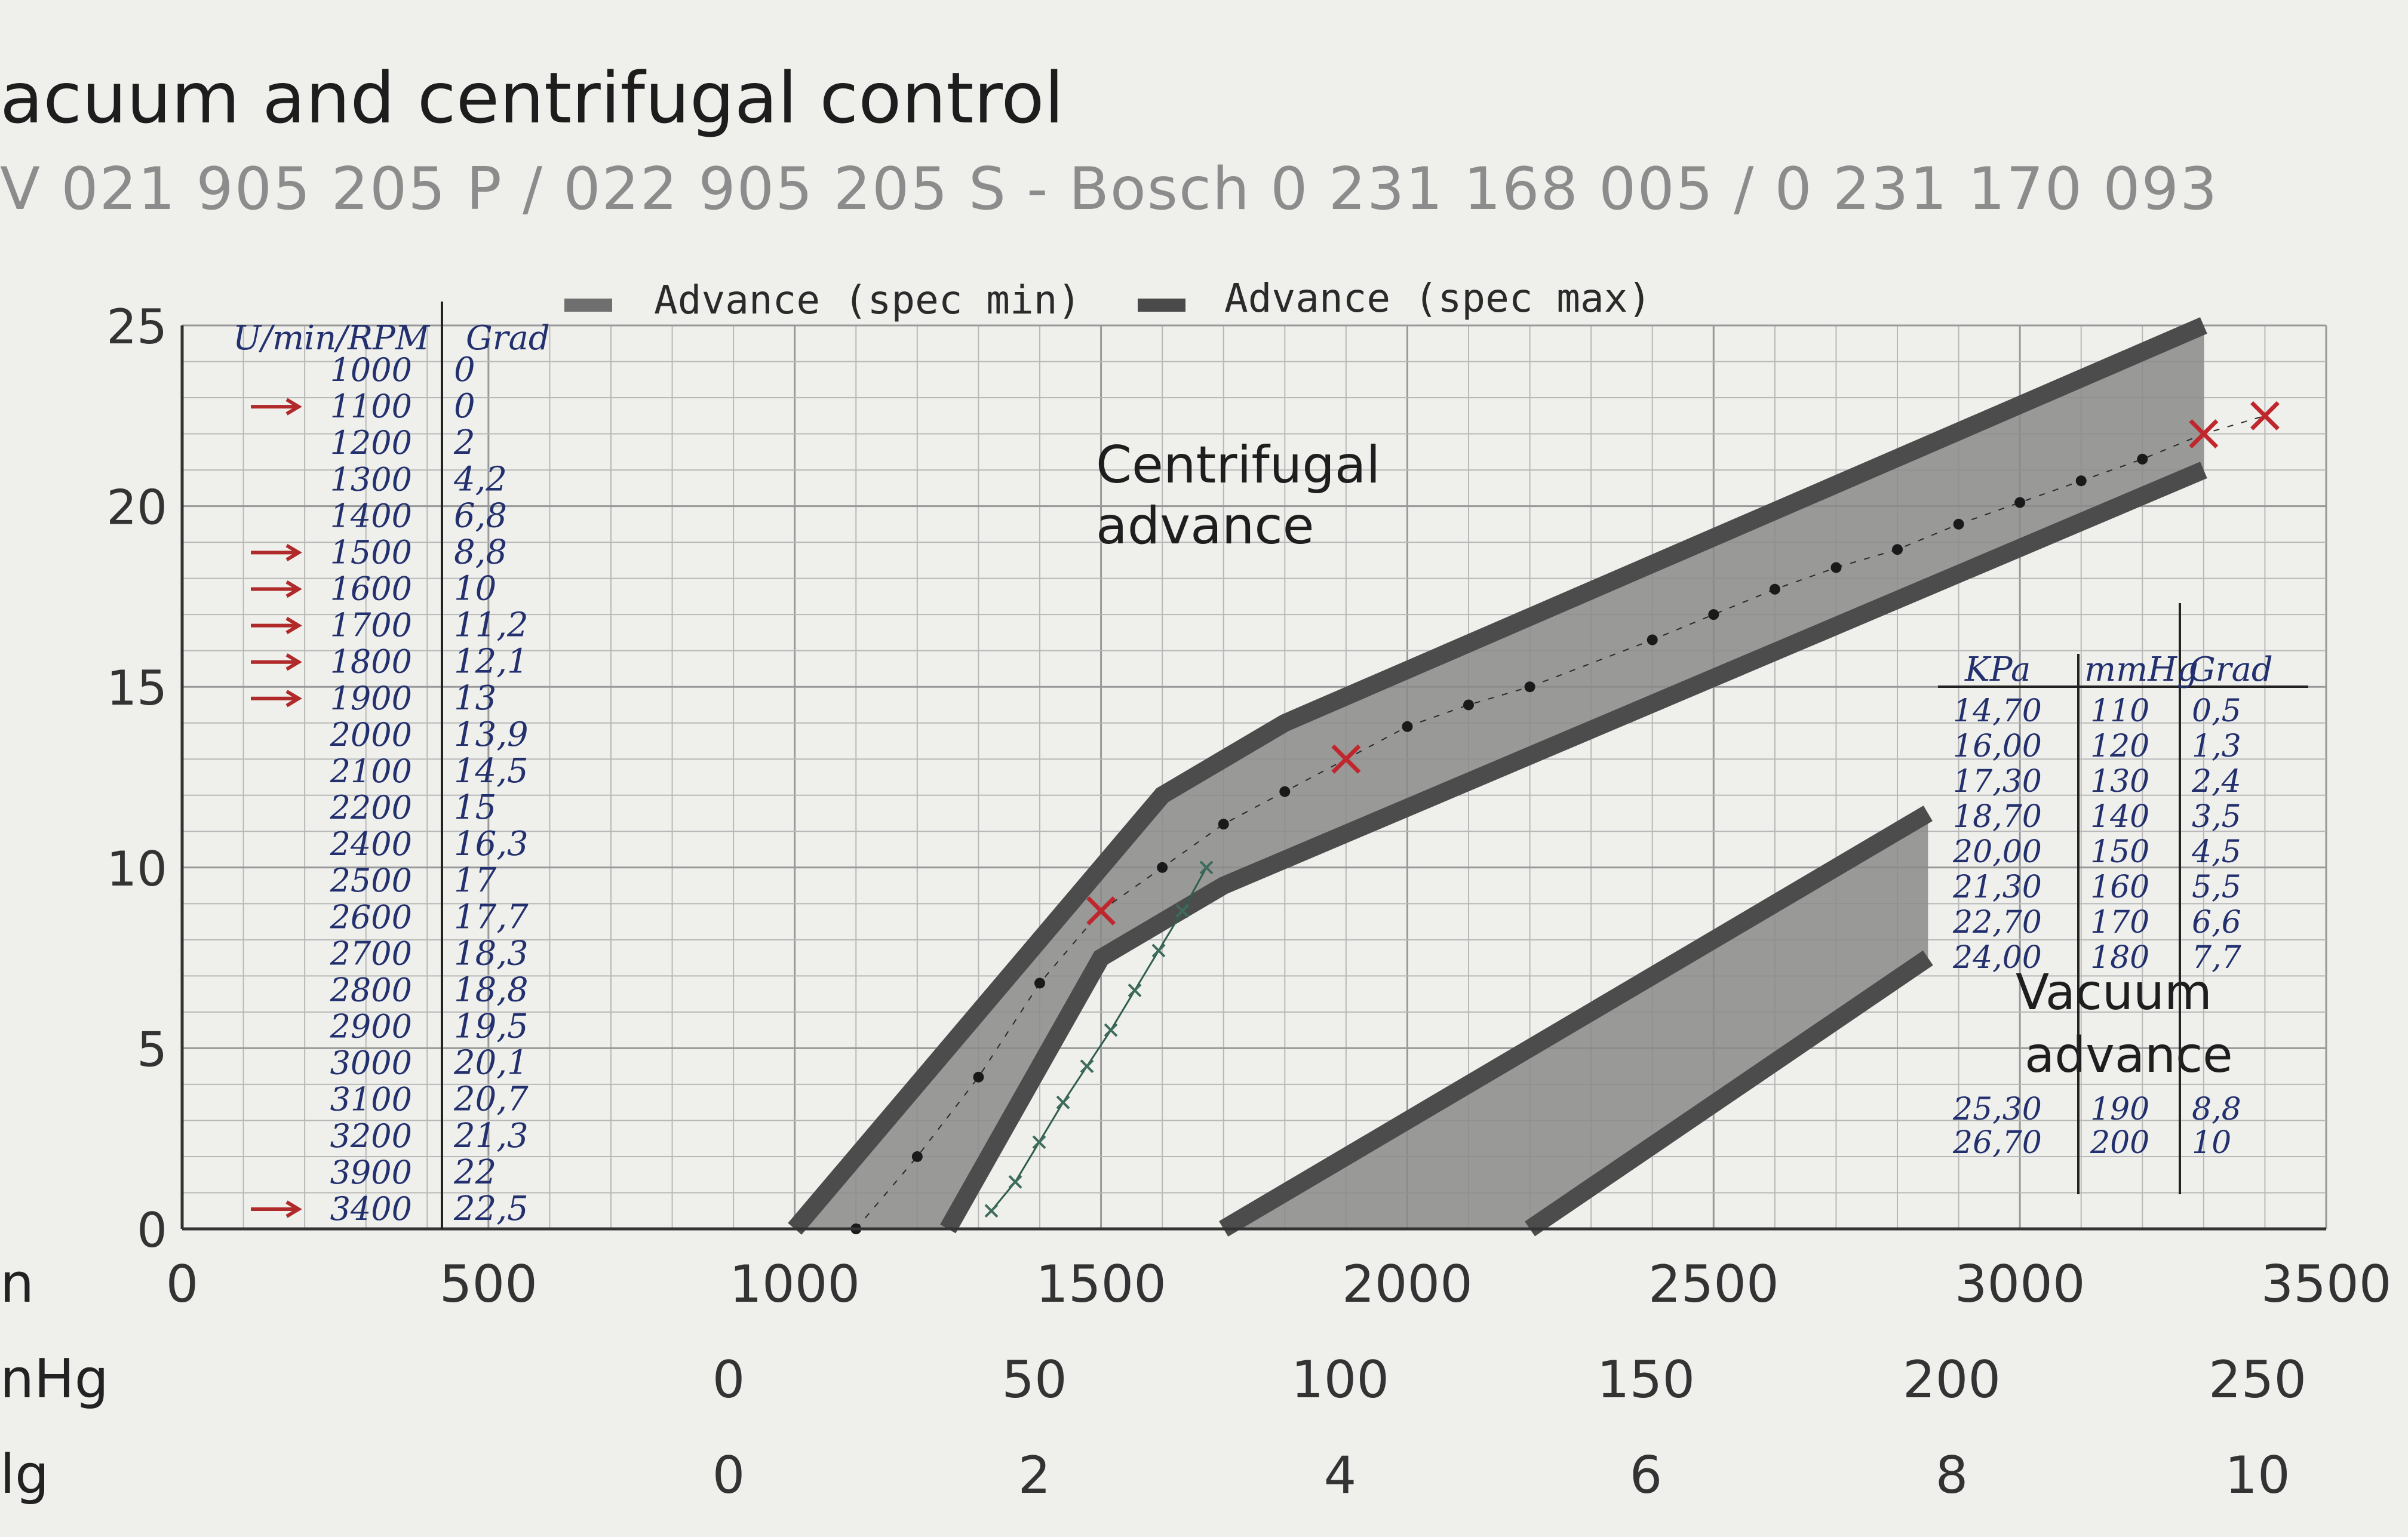 This screenshot has height=1537, width=2408. What do you see at coordinates (491, 771) in the screenshot?
I see `rpm-table-grad: 14,5` at bounding box center [491, 771].